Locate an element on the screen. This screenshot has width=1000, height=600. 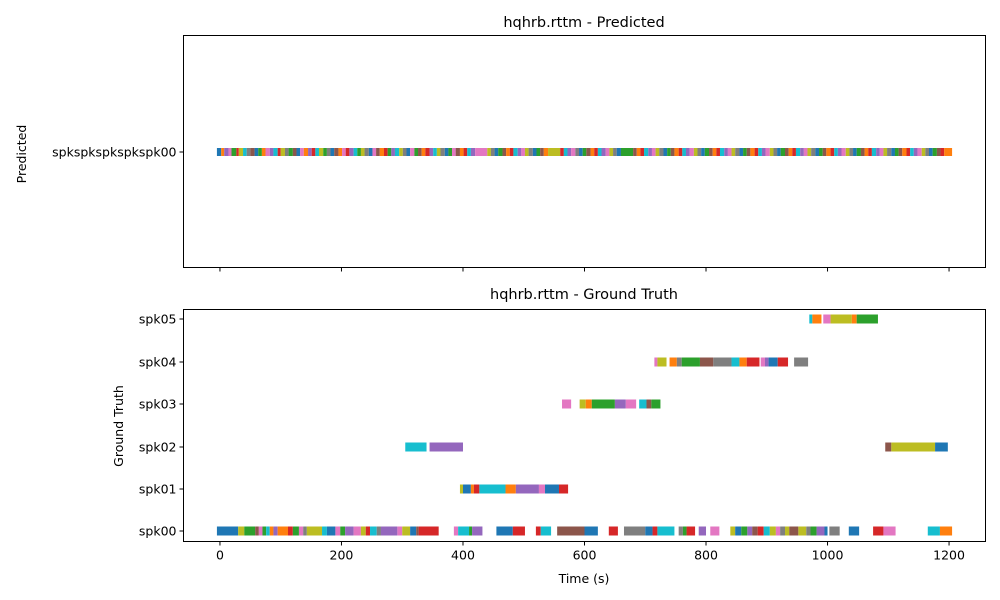
panel-ground-truth-title: hqhrb.rttm - Ground Truth is located at coordinates (584, 295).